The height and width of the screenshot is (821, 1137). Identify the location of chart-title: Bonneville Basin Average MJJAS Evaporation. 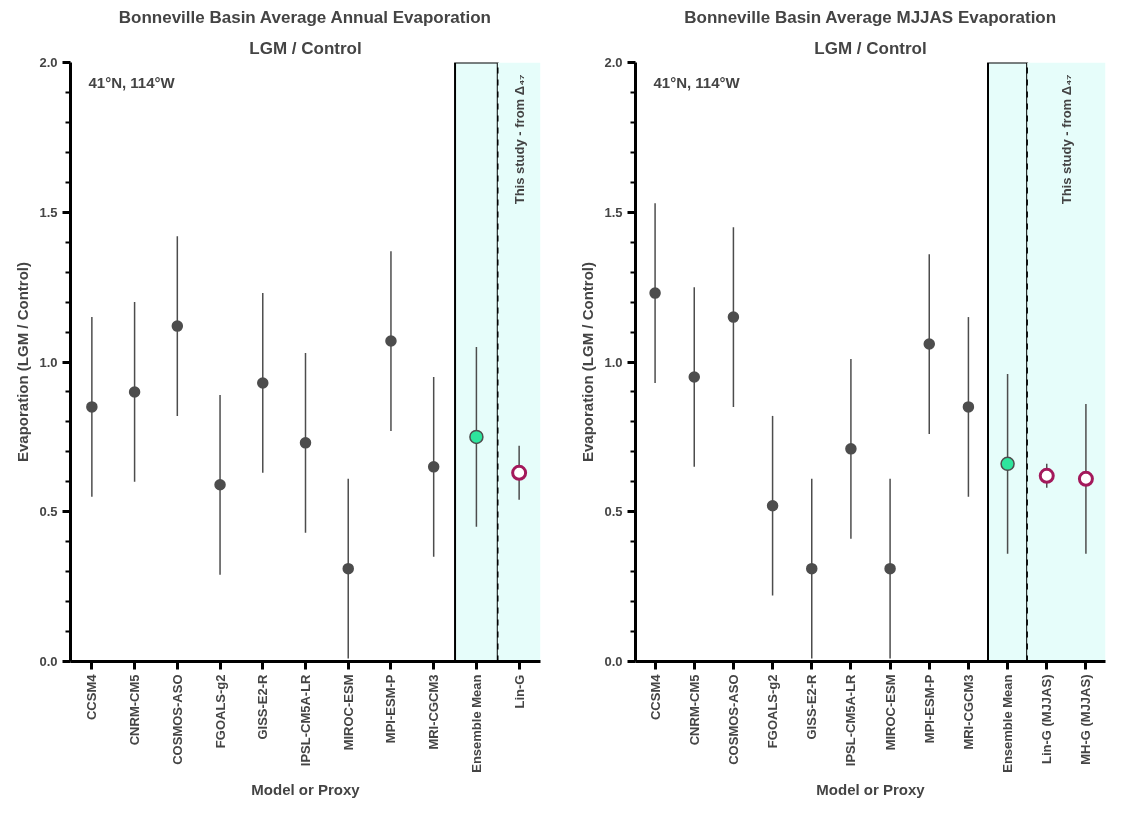
(870, 17).